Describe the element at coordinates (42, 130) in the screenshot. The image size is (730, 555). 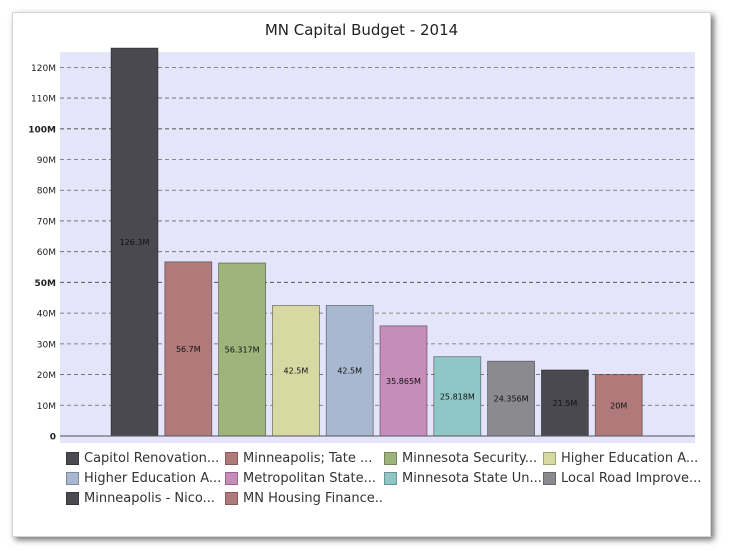
I see `y-tick-label: 100M` at that location.